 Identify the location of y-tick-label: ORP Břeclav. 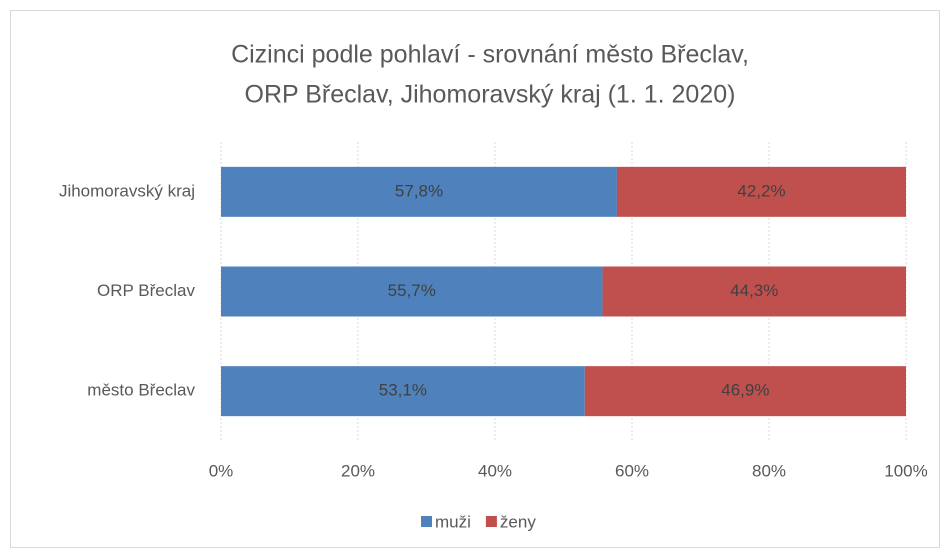
(146, 290).